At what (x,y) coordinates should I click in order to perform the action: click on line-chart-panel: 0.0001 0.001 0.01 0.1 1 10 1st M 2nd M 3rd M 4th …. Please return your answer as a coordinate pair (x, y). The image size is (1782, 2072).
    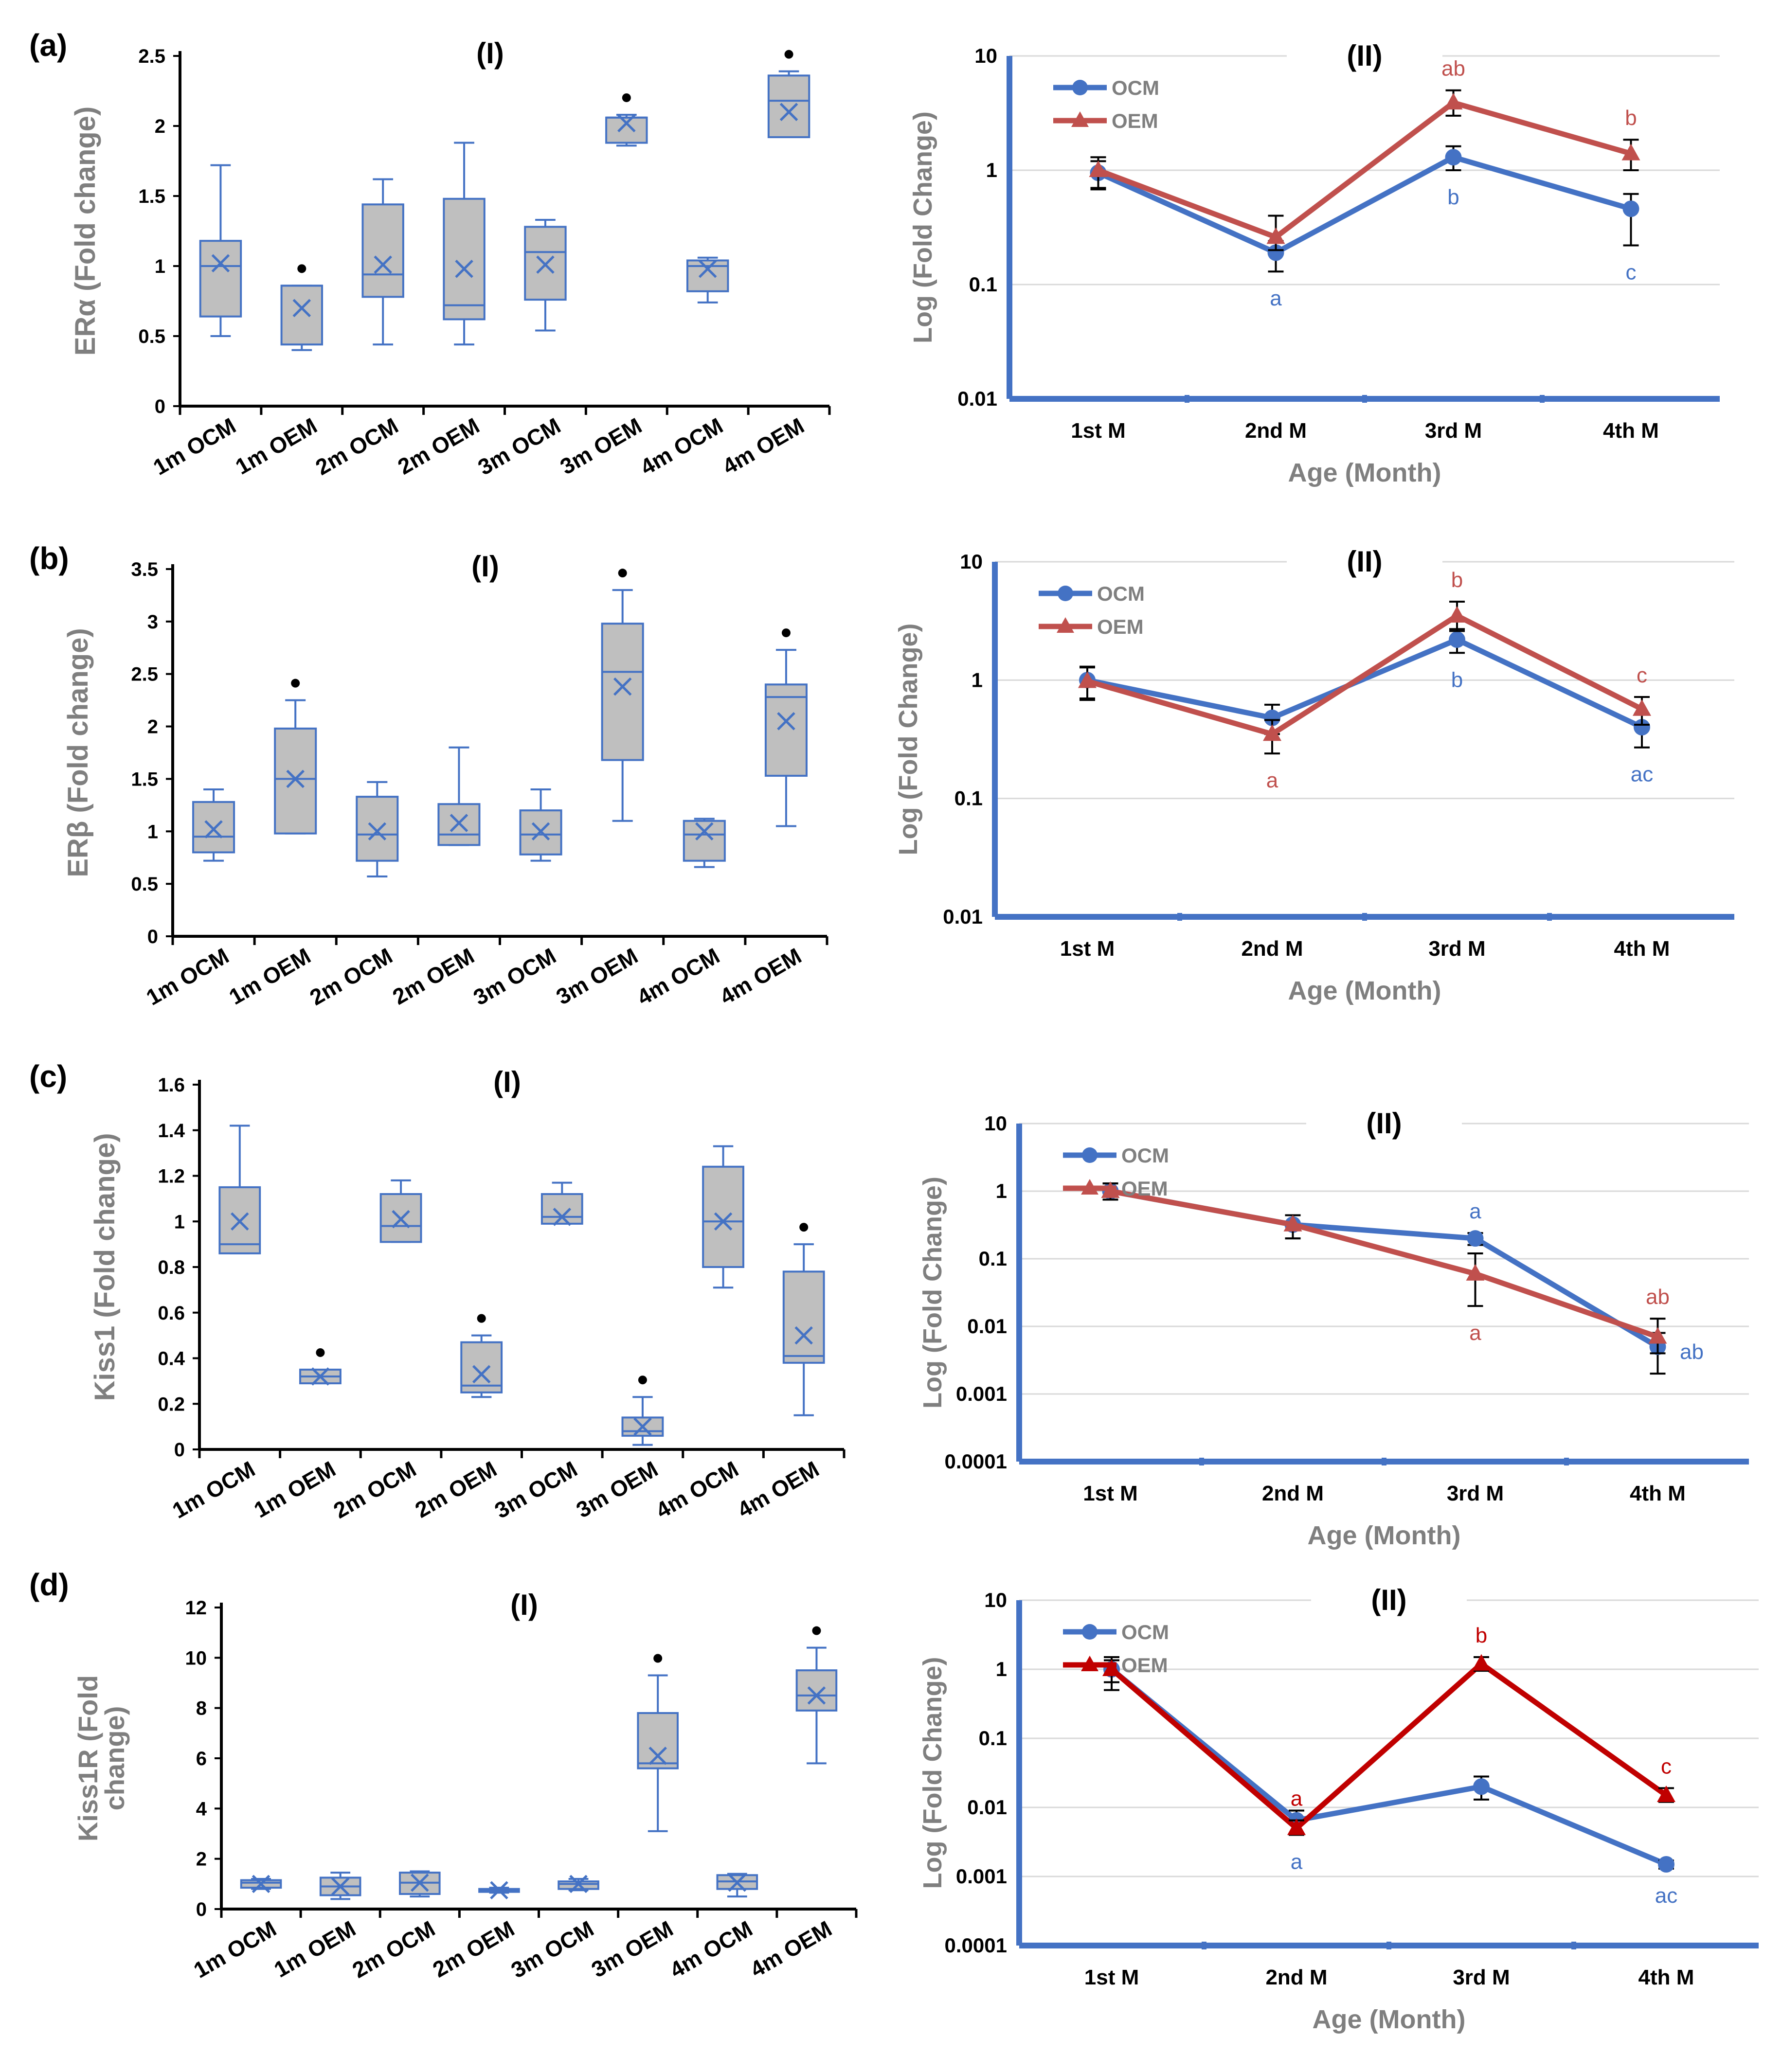
    Looking at the image, I should click on (1333, 1326).